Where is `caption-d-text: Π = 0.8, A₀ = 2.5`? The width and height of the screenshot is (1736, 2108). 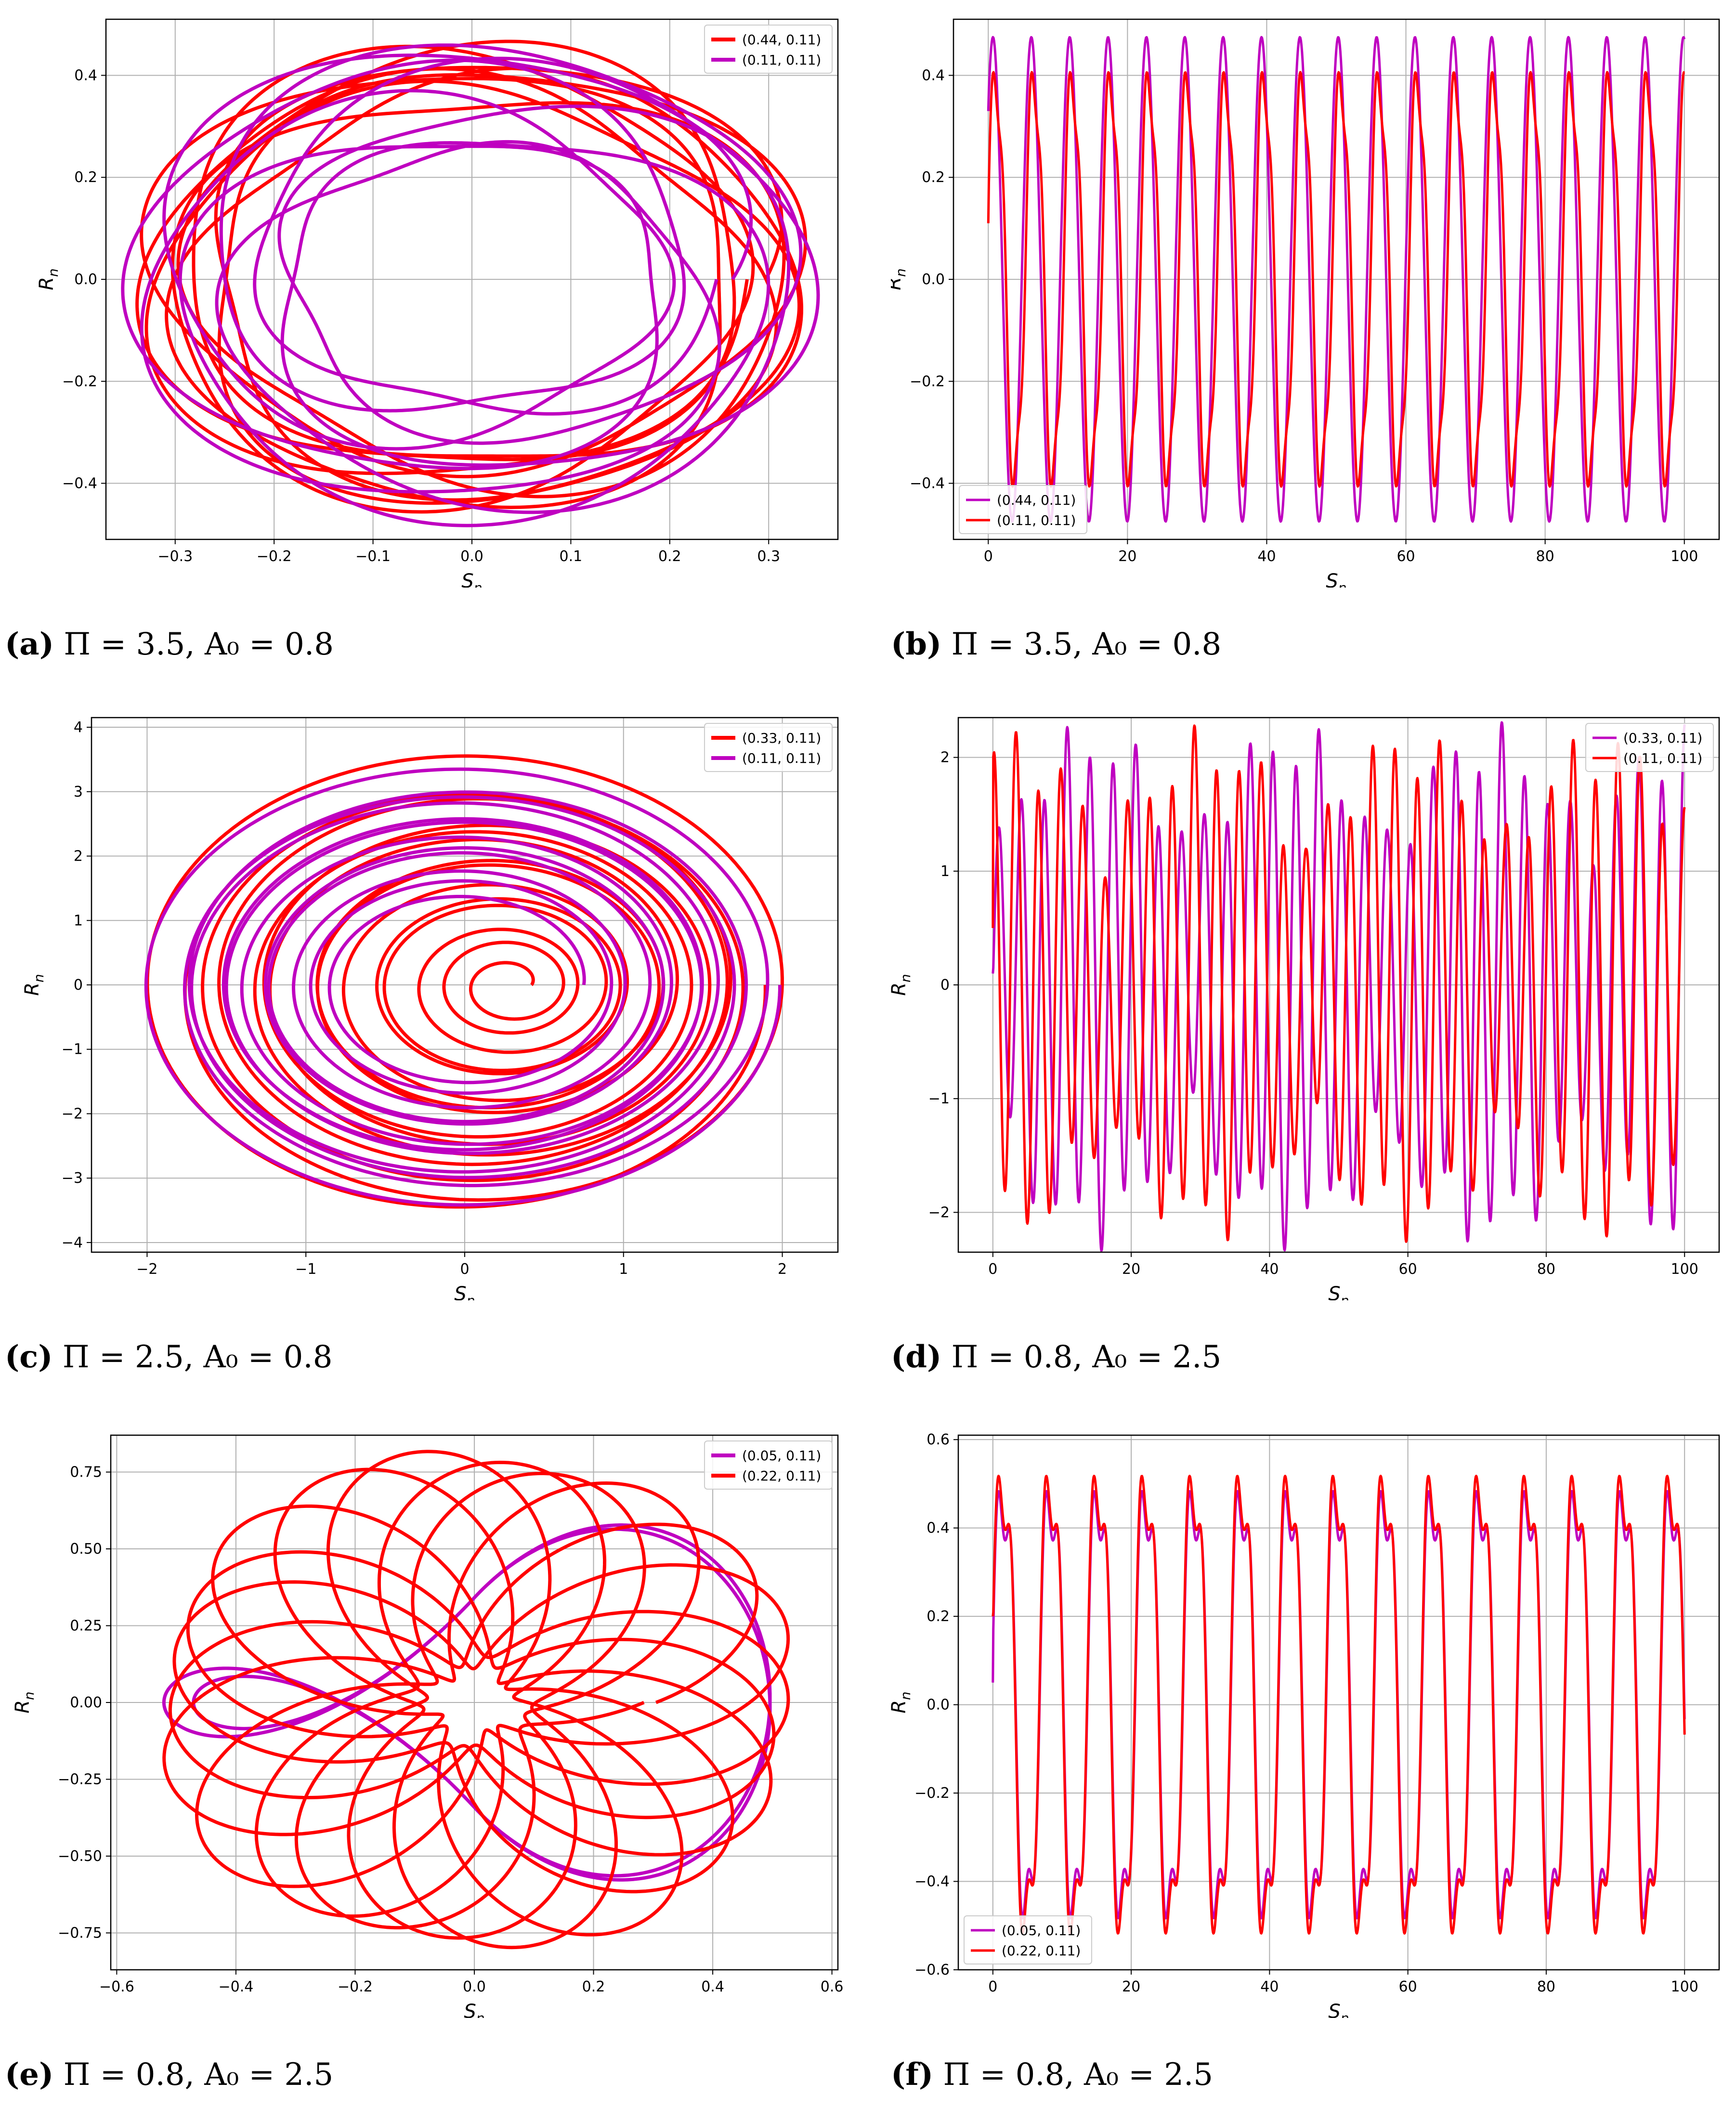 caption-d-text: Π = 0.8, A₀ = 2.5 is located at coordinates (1086, 1357).